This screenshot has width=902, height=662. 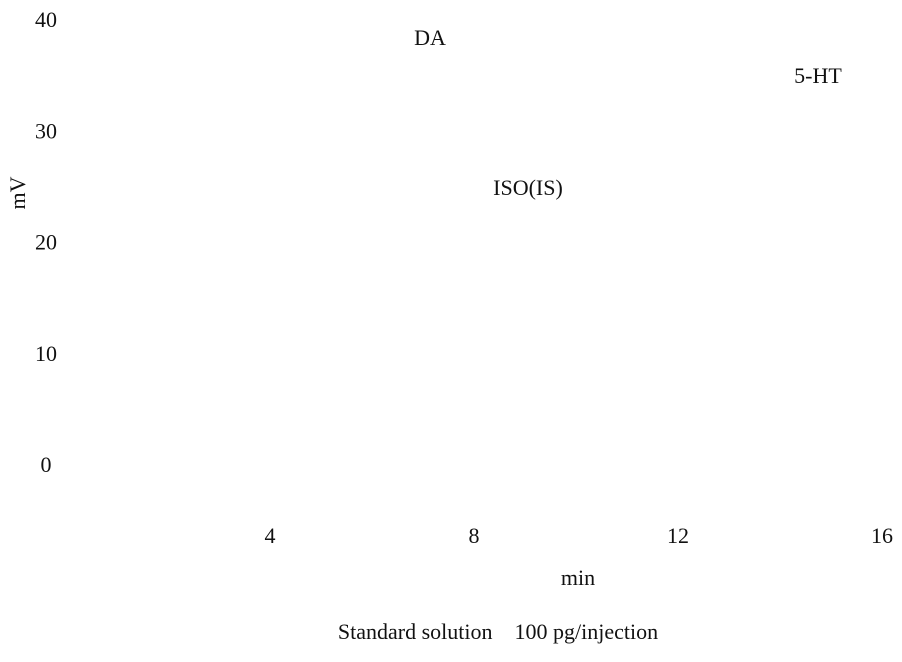 What do you see at coordinates (17, 192) in the screenshot?
I see `y-axis-label: mV` at bounding box center [17, 192].